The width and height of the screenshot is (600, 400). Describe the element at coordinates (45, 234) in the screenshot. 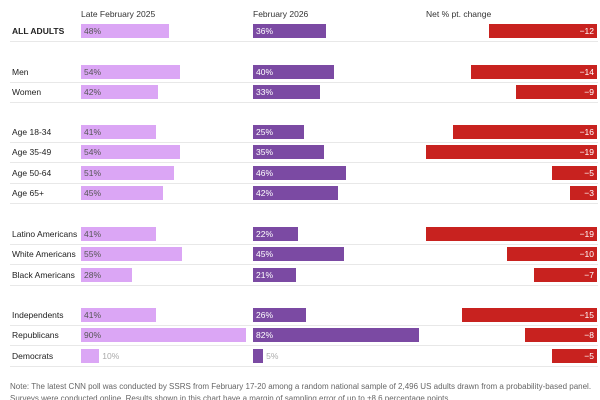

I see `row-label: Latino Americans` at that location.